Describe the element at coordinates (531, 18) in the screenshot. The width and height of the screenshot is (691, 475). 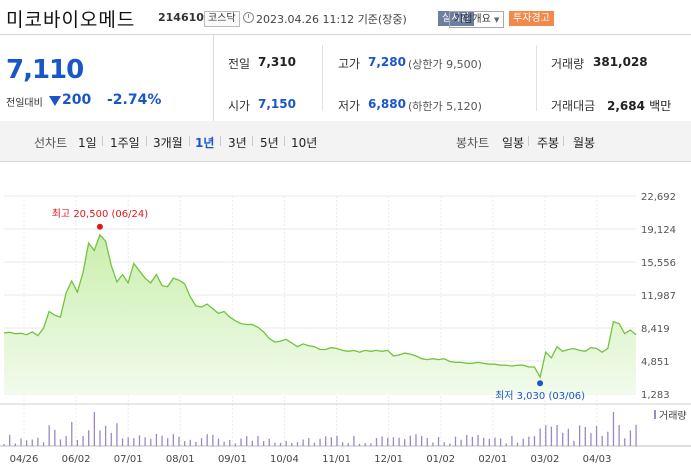
I see `investment-warning-badge: 투자경고` at that location.